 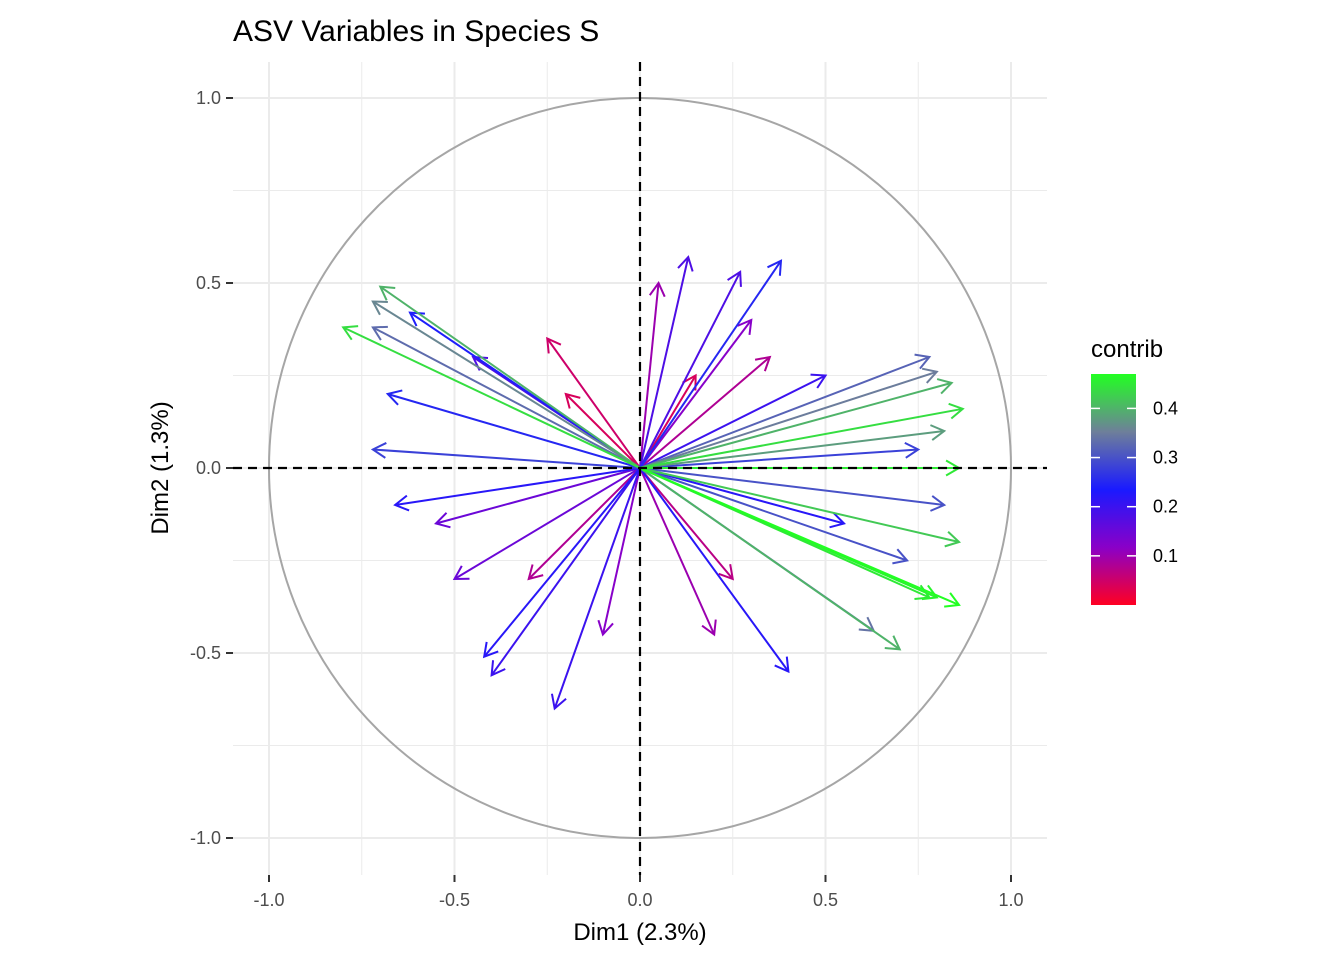 I want to click on y-tick-label: 0.0, so click(x=208, y=468).